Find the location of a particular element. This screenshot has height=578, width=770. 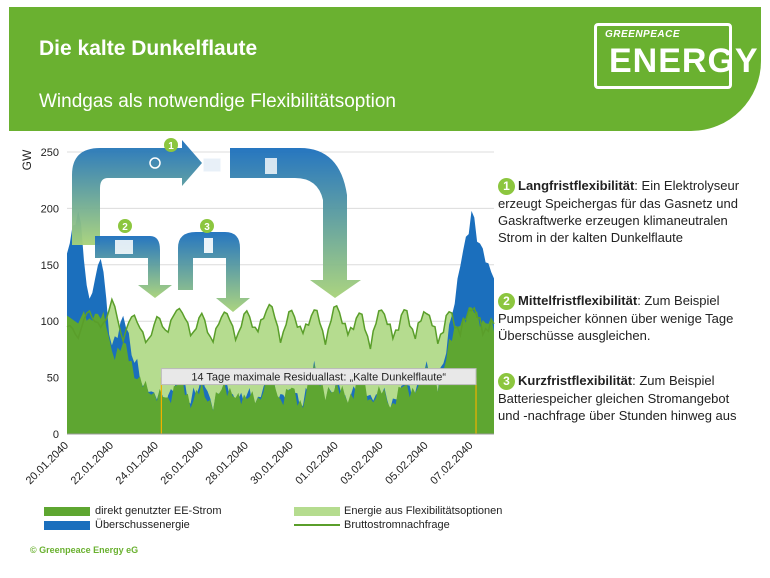

number-badge: 1 is located at coordinates (506, 186).